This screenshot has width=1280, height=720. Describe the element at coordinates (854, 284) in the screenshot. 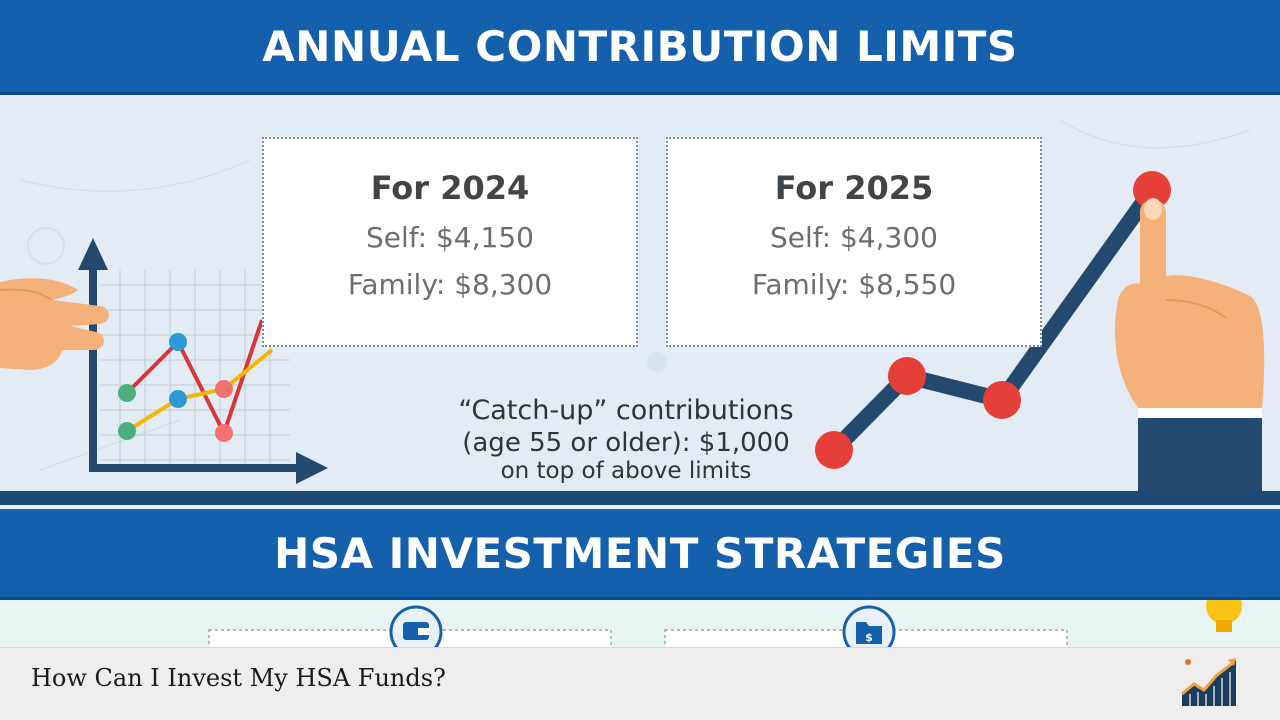

I see `card-family-limit: Family: $8,550` at that location.